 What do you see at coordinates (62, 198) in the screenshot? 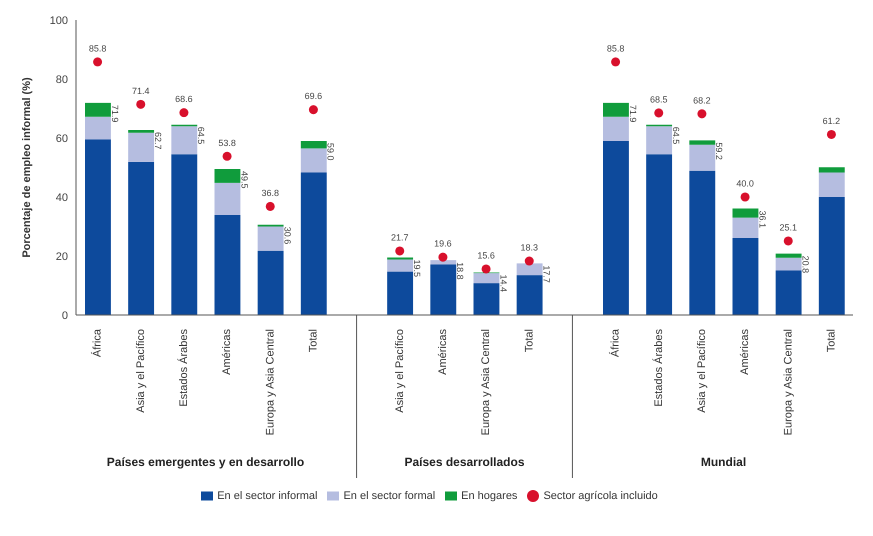
I see `y-tick-label: 40` at bounding box center [62, 198].